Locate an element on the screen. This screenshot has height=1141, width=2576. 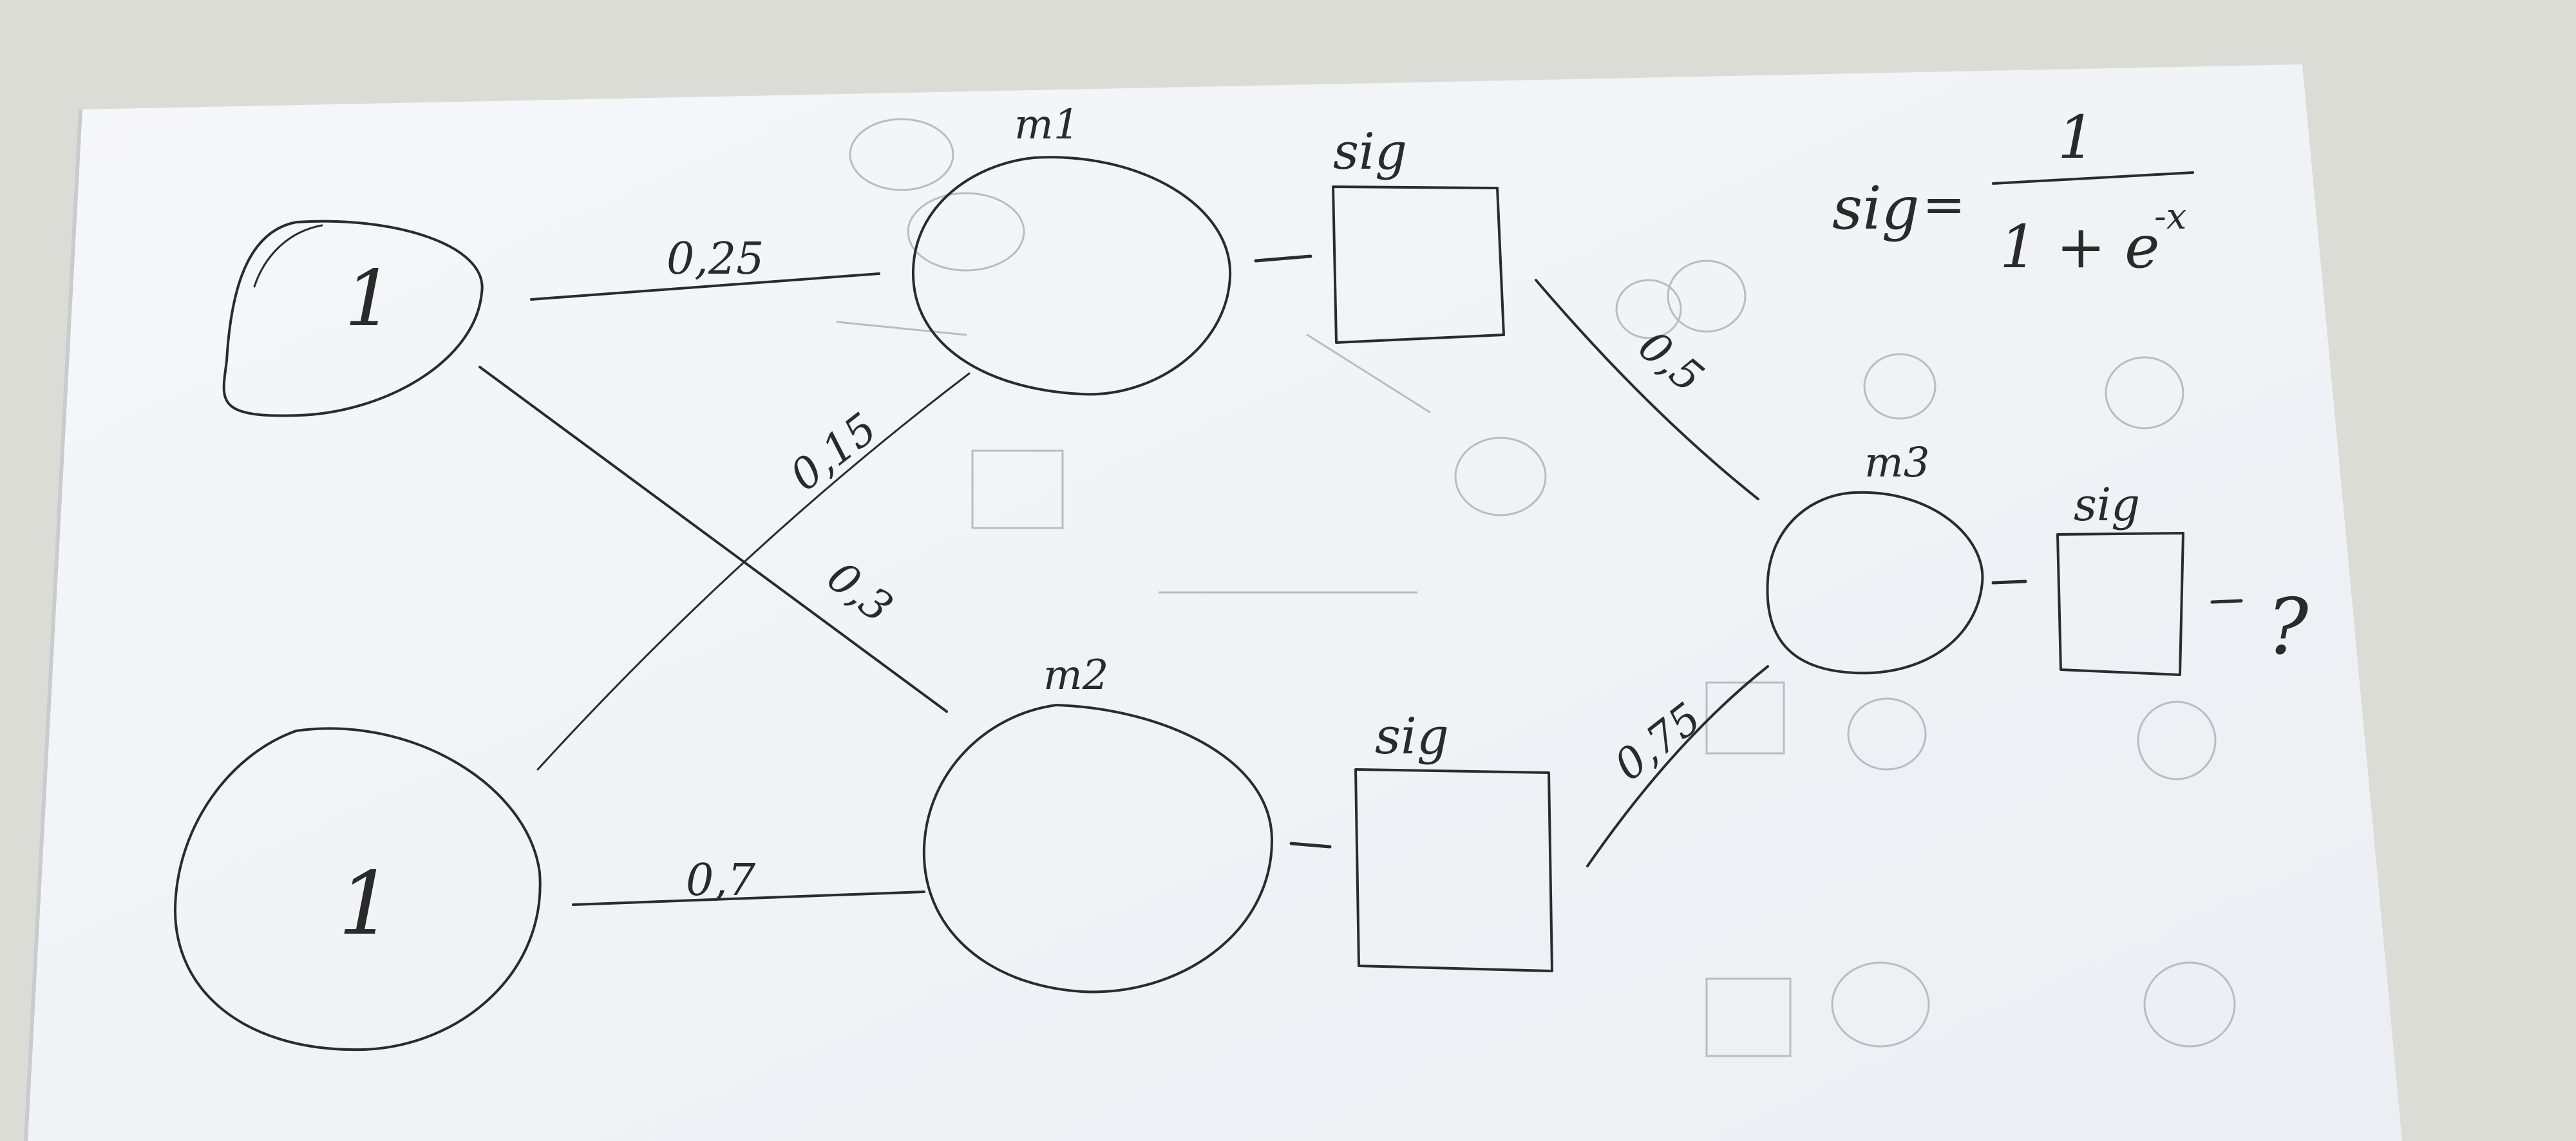
neuron-m3 is located at coordinates (1875, 583).